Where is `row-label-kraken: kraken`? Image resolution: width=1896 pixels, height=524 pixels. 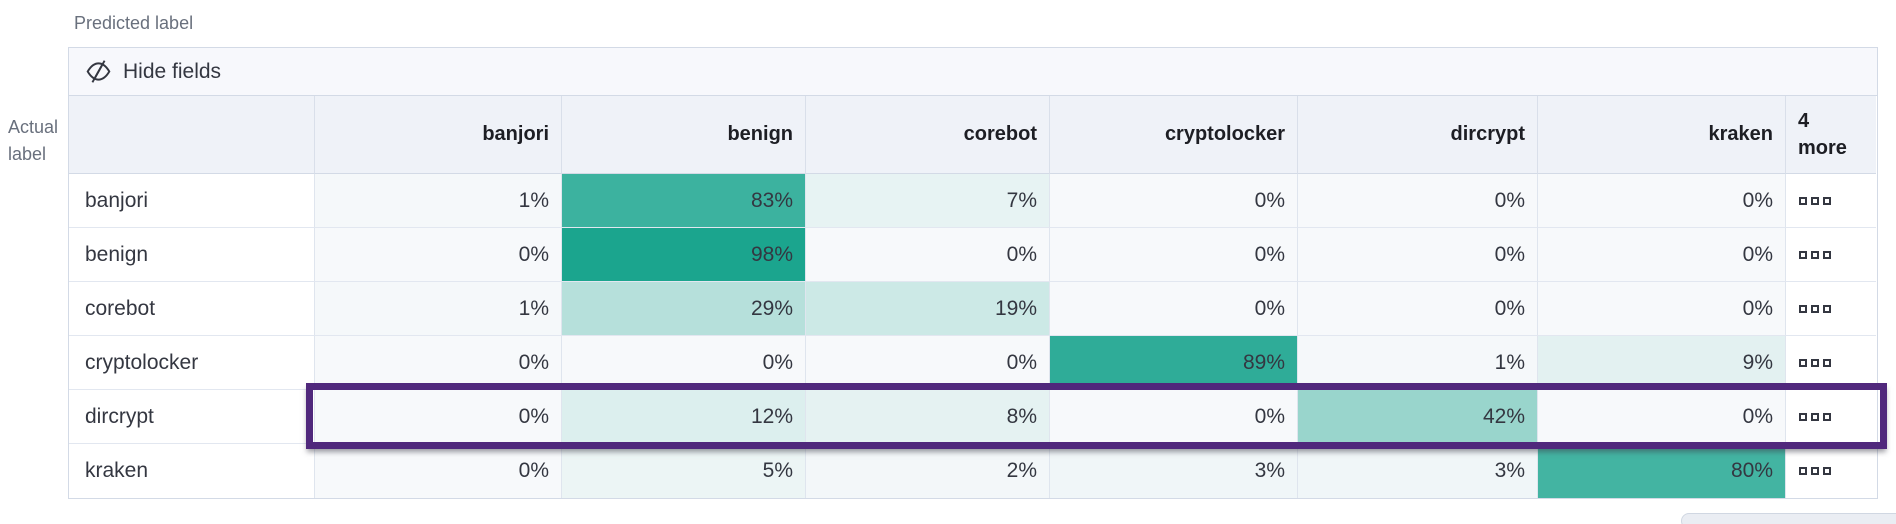 row-label-kraken: kraken is located at coordinates (192, 471).